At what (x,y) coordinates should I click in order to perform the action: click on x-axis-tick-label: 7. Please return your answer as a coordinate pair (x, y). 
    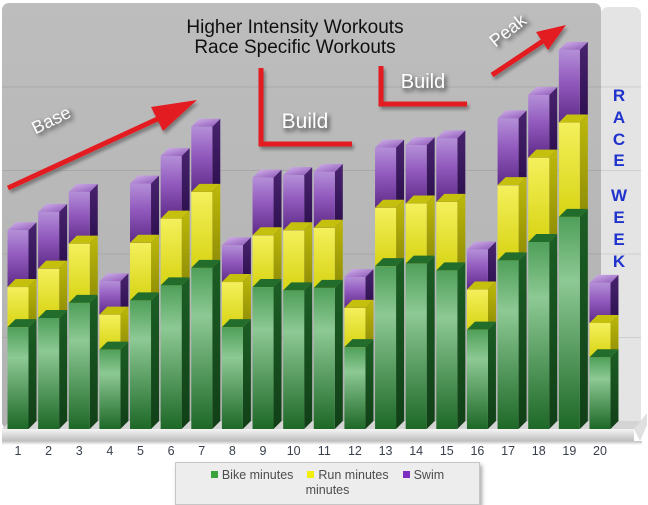
    Looking at the image, I should click on (202, 451).